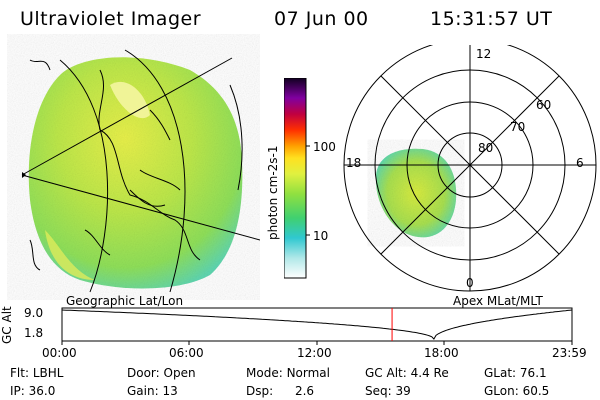  Describe the element at coordinates (500, 373) in the screenshot. I see `info-glat-label: GLat:` at that location.